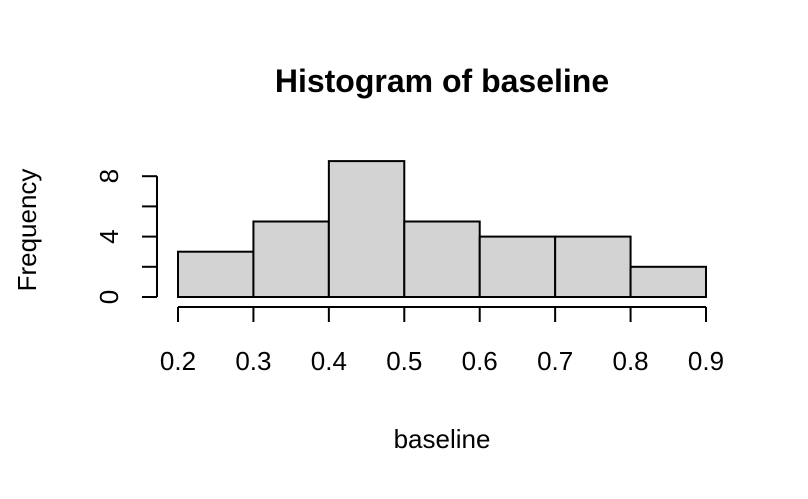  I want to click on y-axis-label: Frequency, so click(27, 230).